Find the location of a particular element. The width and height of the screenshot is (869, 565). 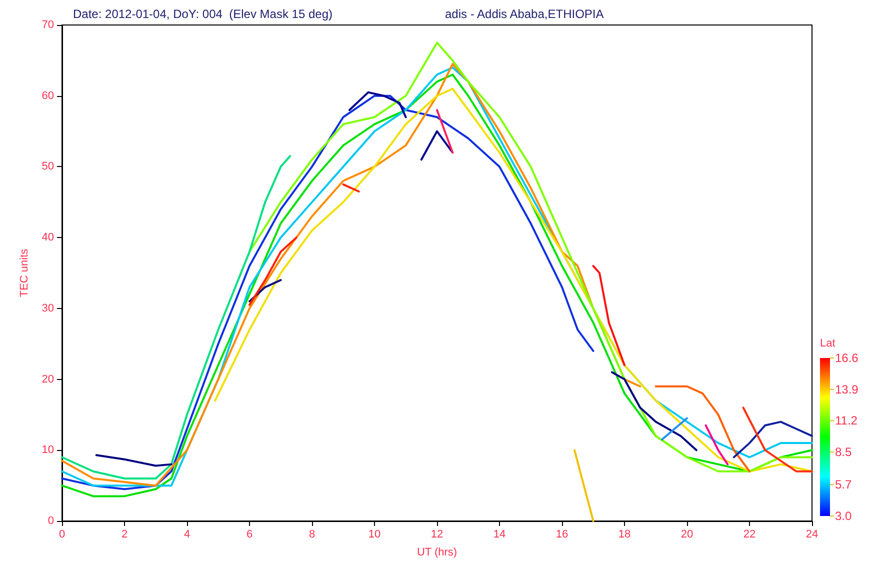

y-tick-label: 50 is located at coordinates (48, 166).